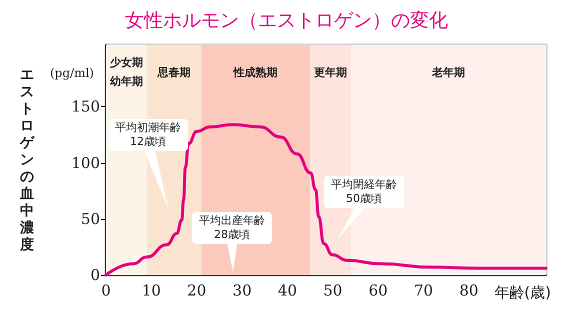  I want to click on y-tick-label: 50, so click(90, 219).